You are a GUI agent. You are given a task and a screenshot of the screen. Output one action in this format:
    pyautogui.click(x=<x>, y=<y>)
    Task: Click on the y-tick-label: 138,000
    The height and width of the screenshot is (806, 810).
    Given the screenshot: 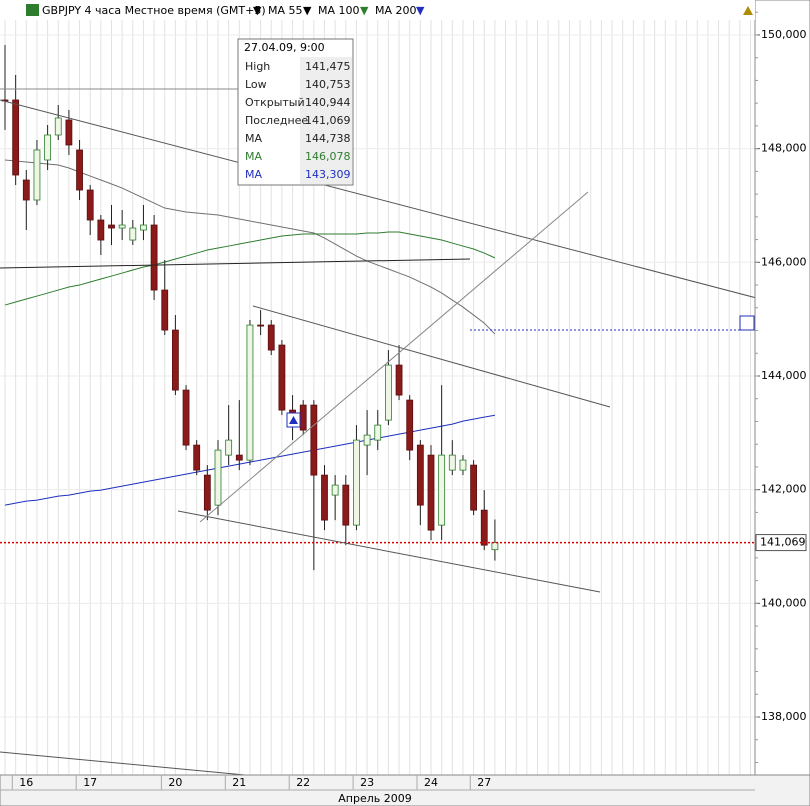 What is the action you would take?
    pyautogui.click(x=784, y=716)
    